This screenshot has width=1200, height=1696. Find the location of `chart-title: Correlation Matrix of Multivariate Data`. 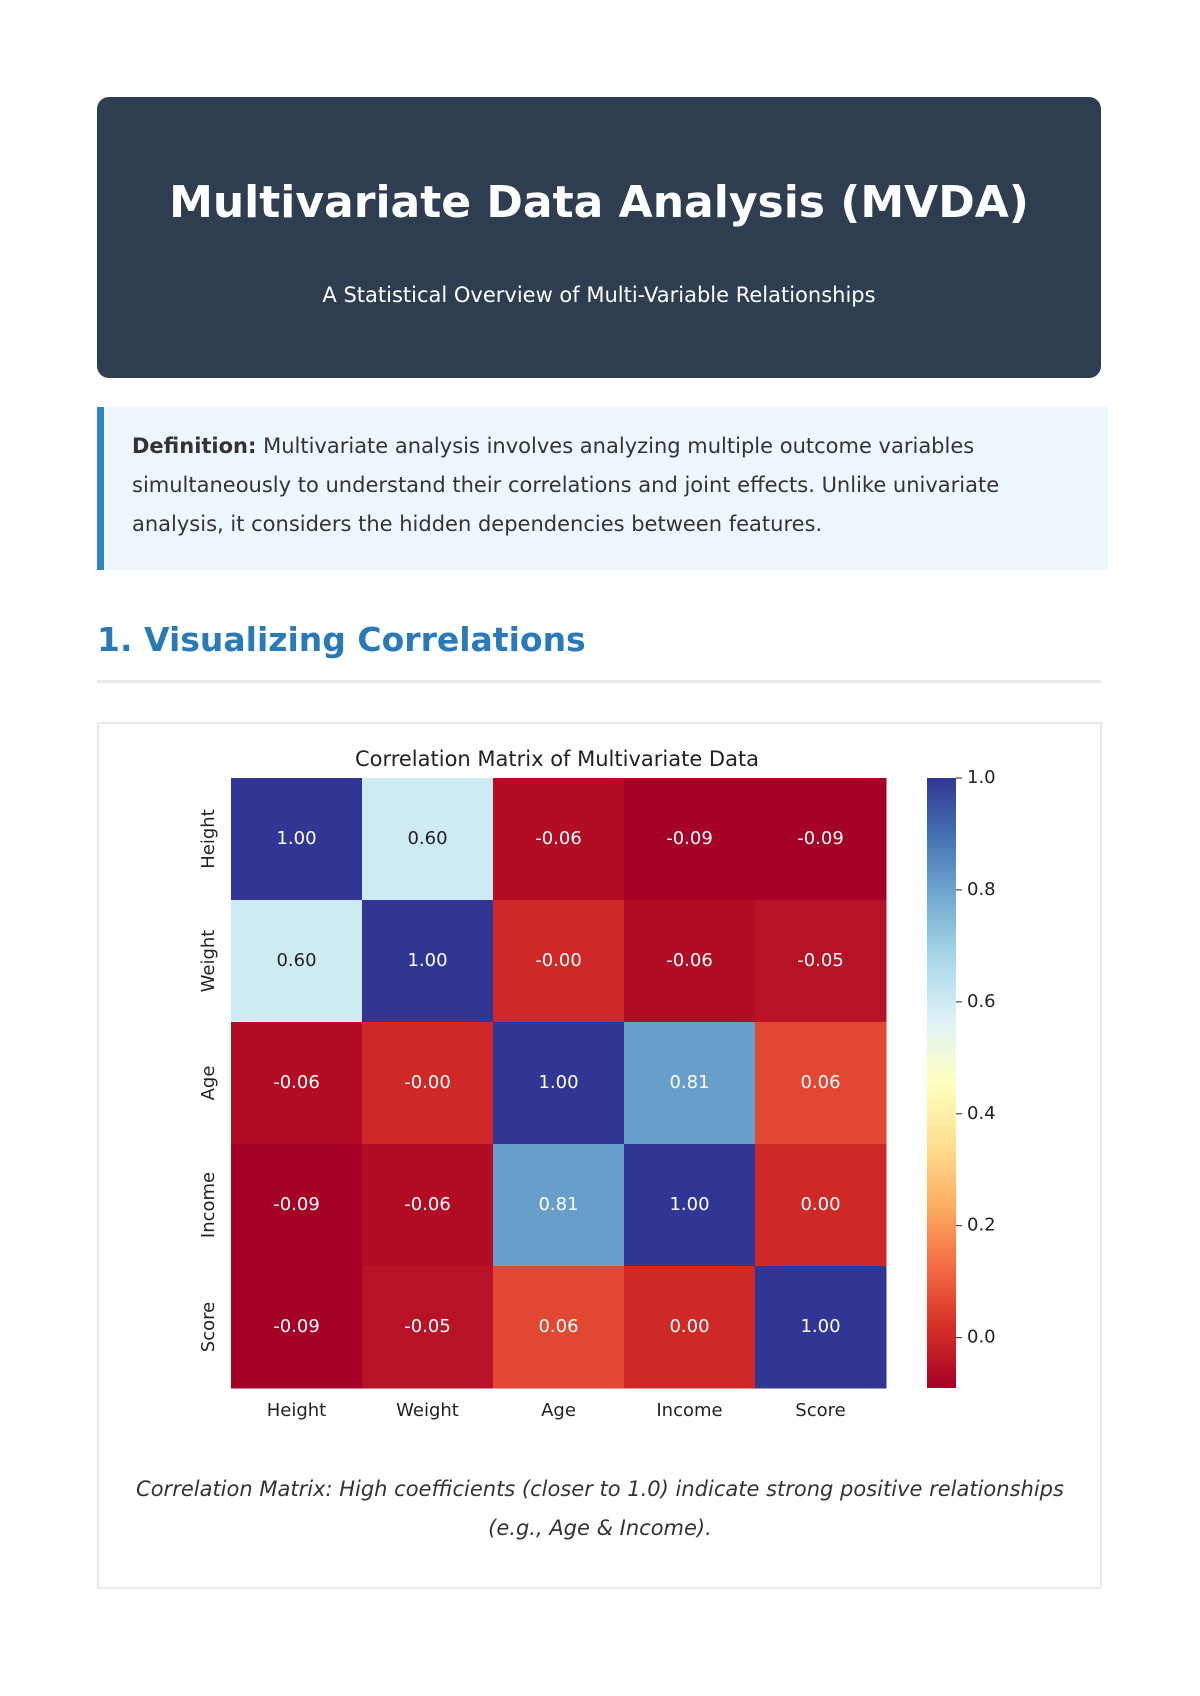

chart-title: Correlation Matrix of Multivariate Data is located at coordinates (557, 759).